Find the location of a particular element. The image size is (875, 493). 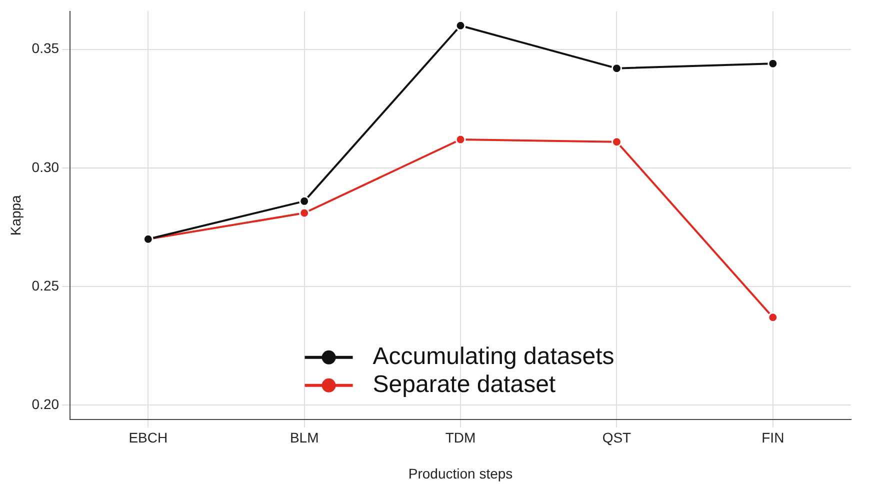

x-tick-label: BLM is located at coordinates (304, 438).